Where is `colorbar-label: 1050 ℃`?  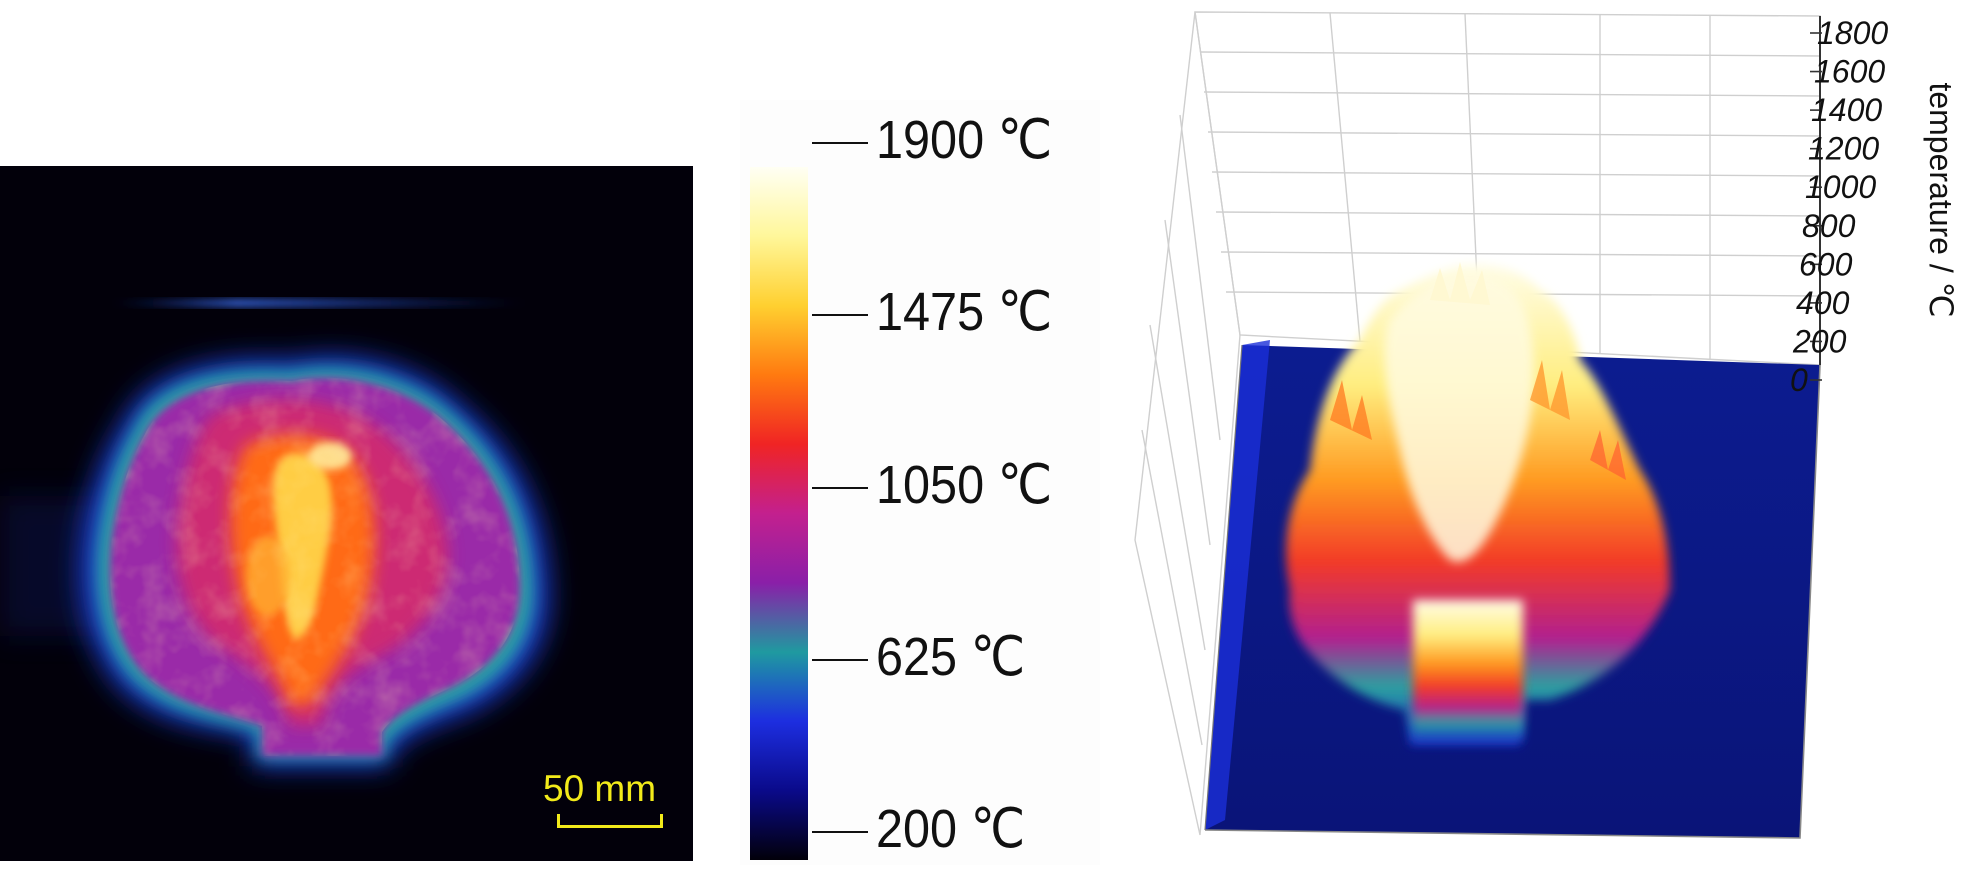
colorbar-label: 1050 ℃ is located at coordinates (964, 484).